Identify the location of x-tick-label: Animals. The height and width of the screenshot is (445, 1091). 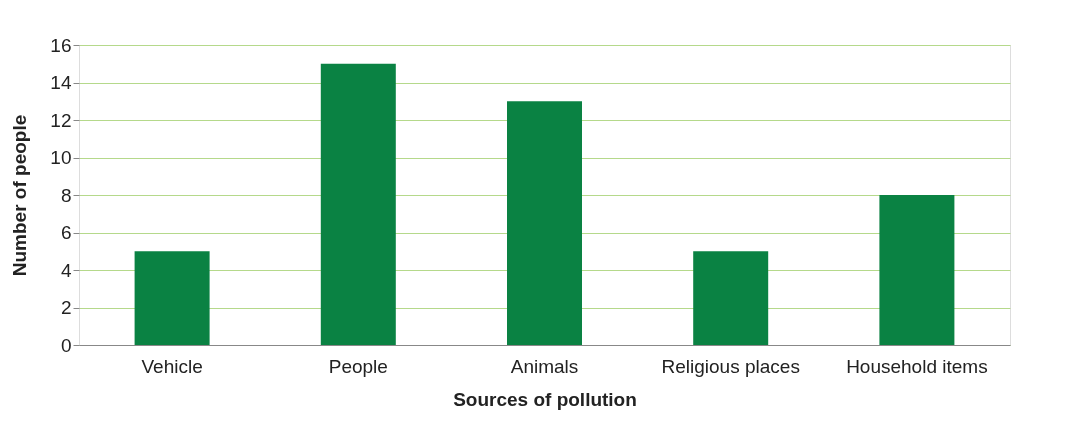
(544, 366).